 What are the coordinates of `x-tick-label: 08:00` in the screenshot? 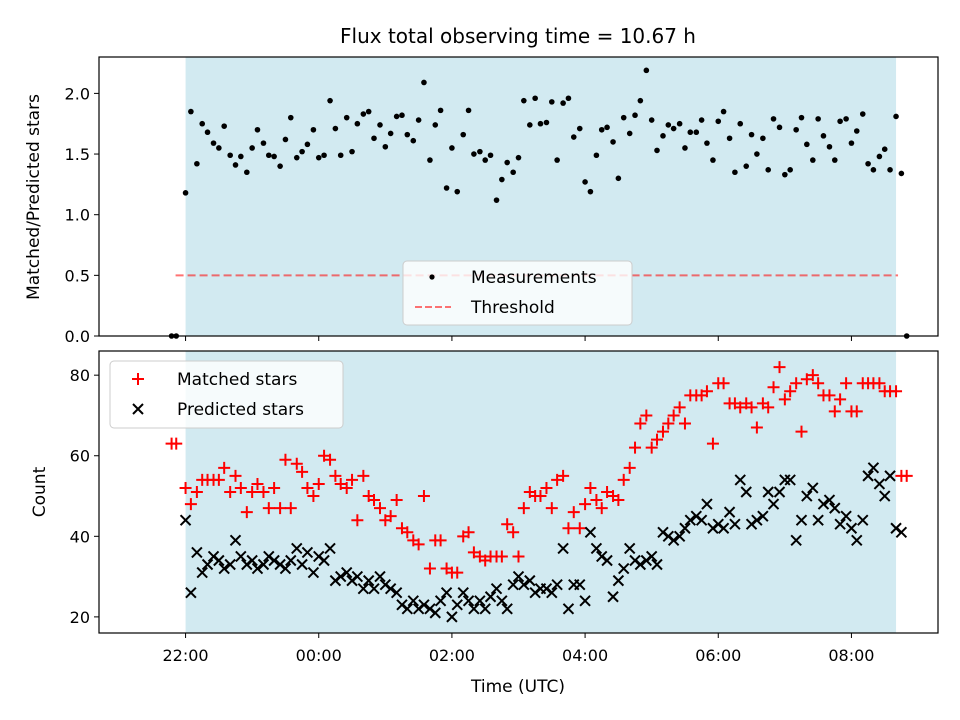 It's located at (851, 655).